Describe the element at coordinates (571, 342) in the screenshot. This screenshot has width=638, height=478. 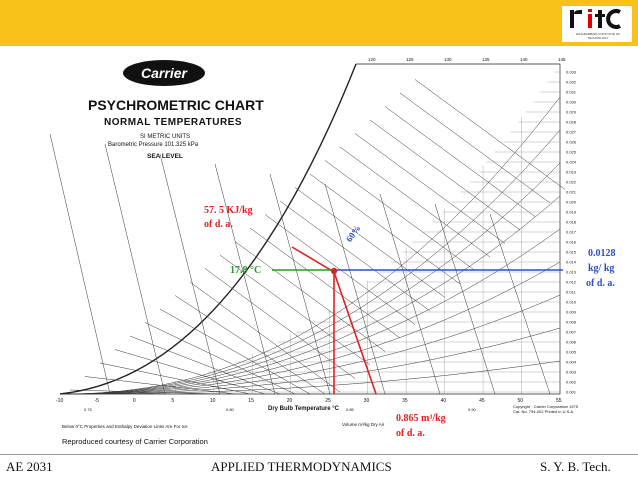
I see `right-tick-label: 0.006` at that location.